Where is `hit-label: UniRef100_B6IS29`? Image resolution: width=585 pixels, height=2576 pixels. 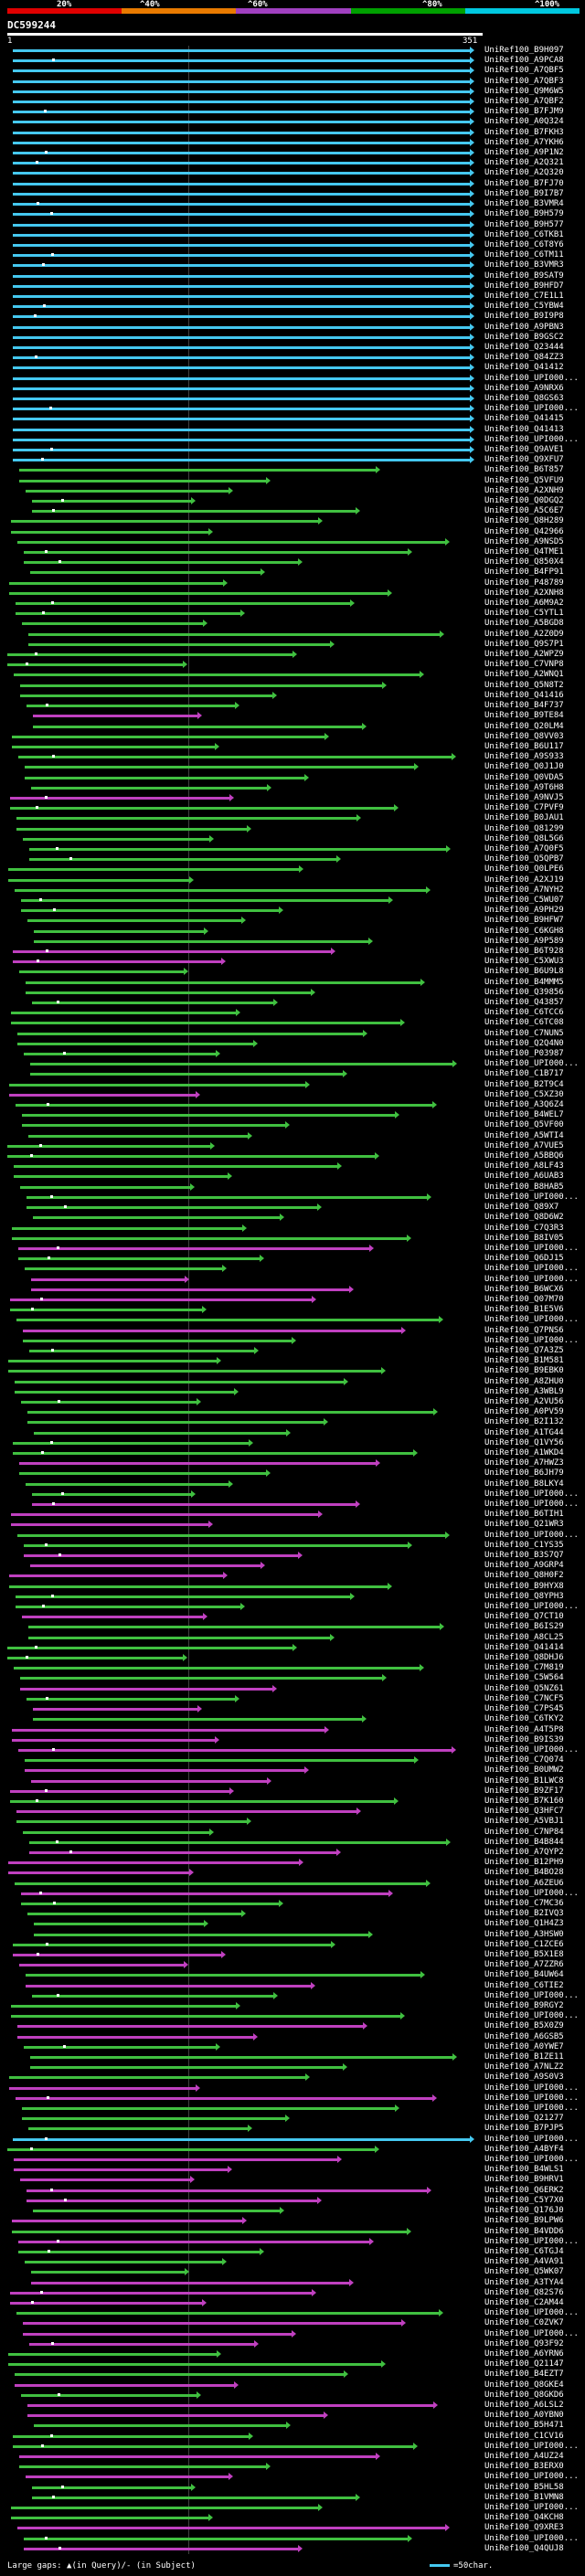
hit-label: UniRef100_B6IS29 is located at coordinates (524, 1627).